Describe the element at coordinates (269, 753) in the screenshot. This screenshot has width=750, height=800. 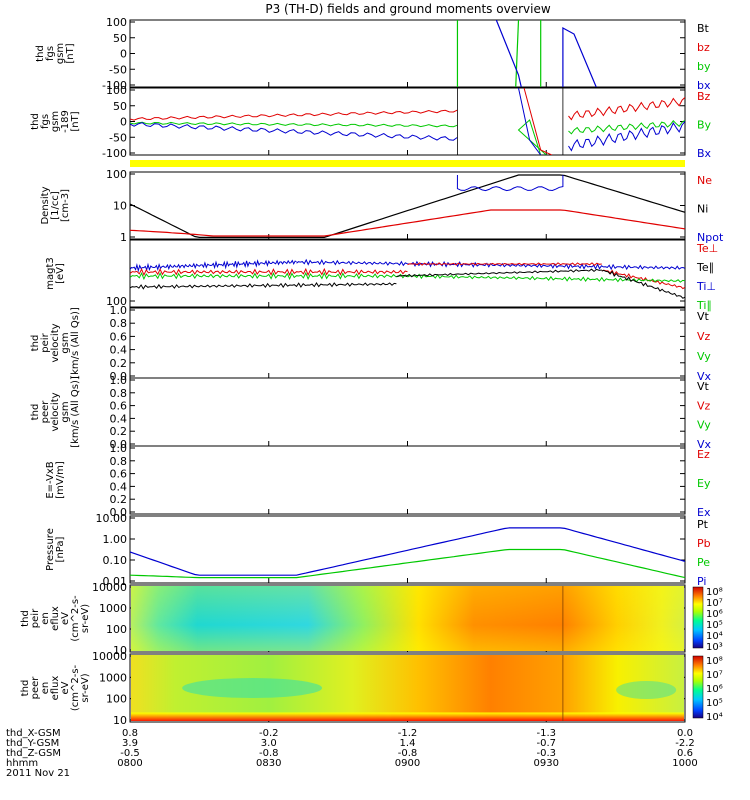
I see `footer-value: -0.8` at that location.